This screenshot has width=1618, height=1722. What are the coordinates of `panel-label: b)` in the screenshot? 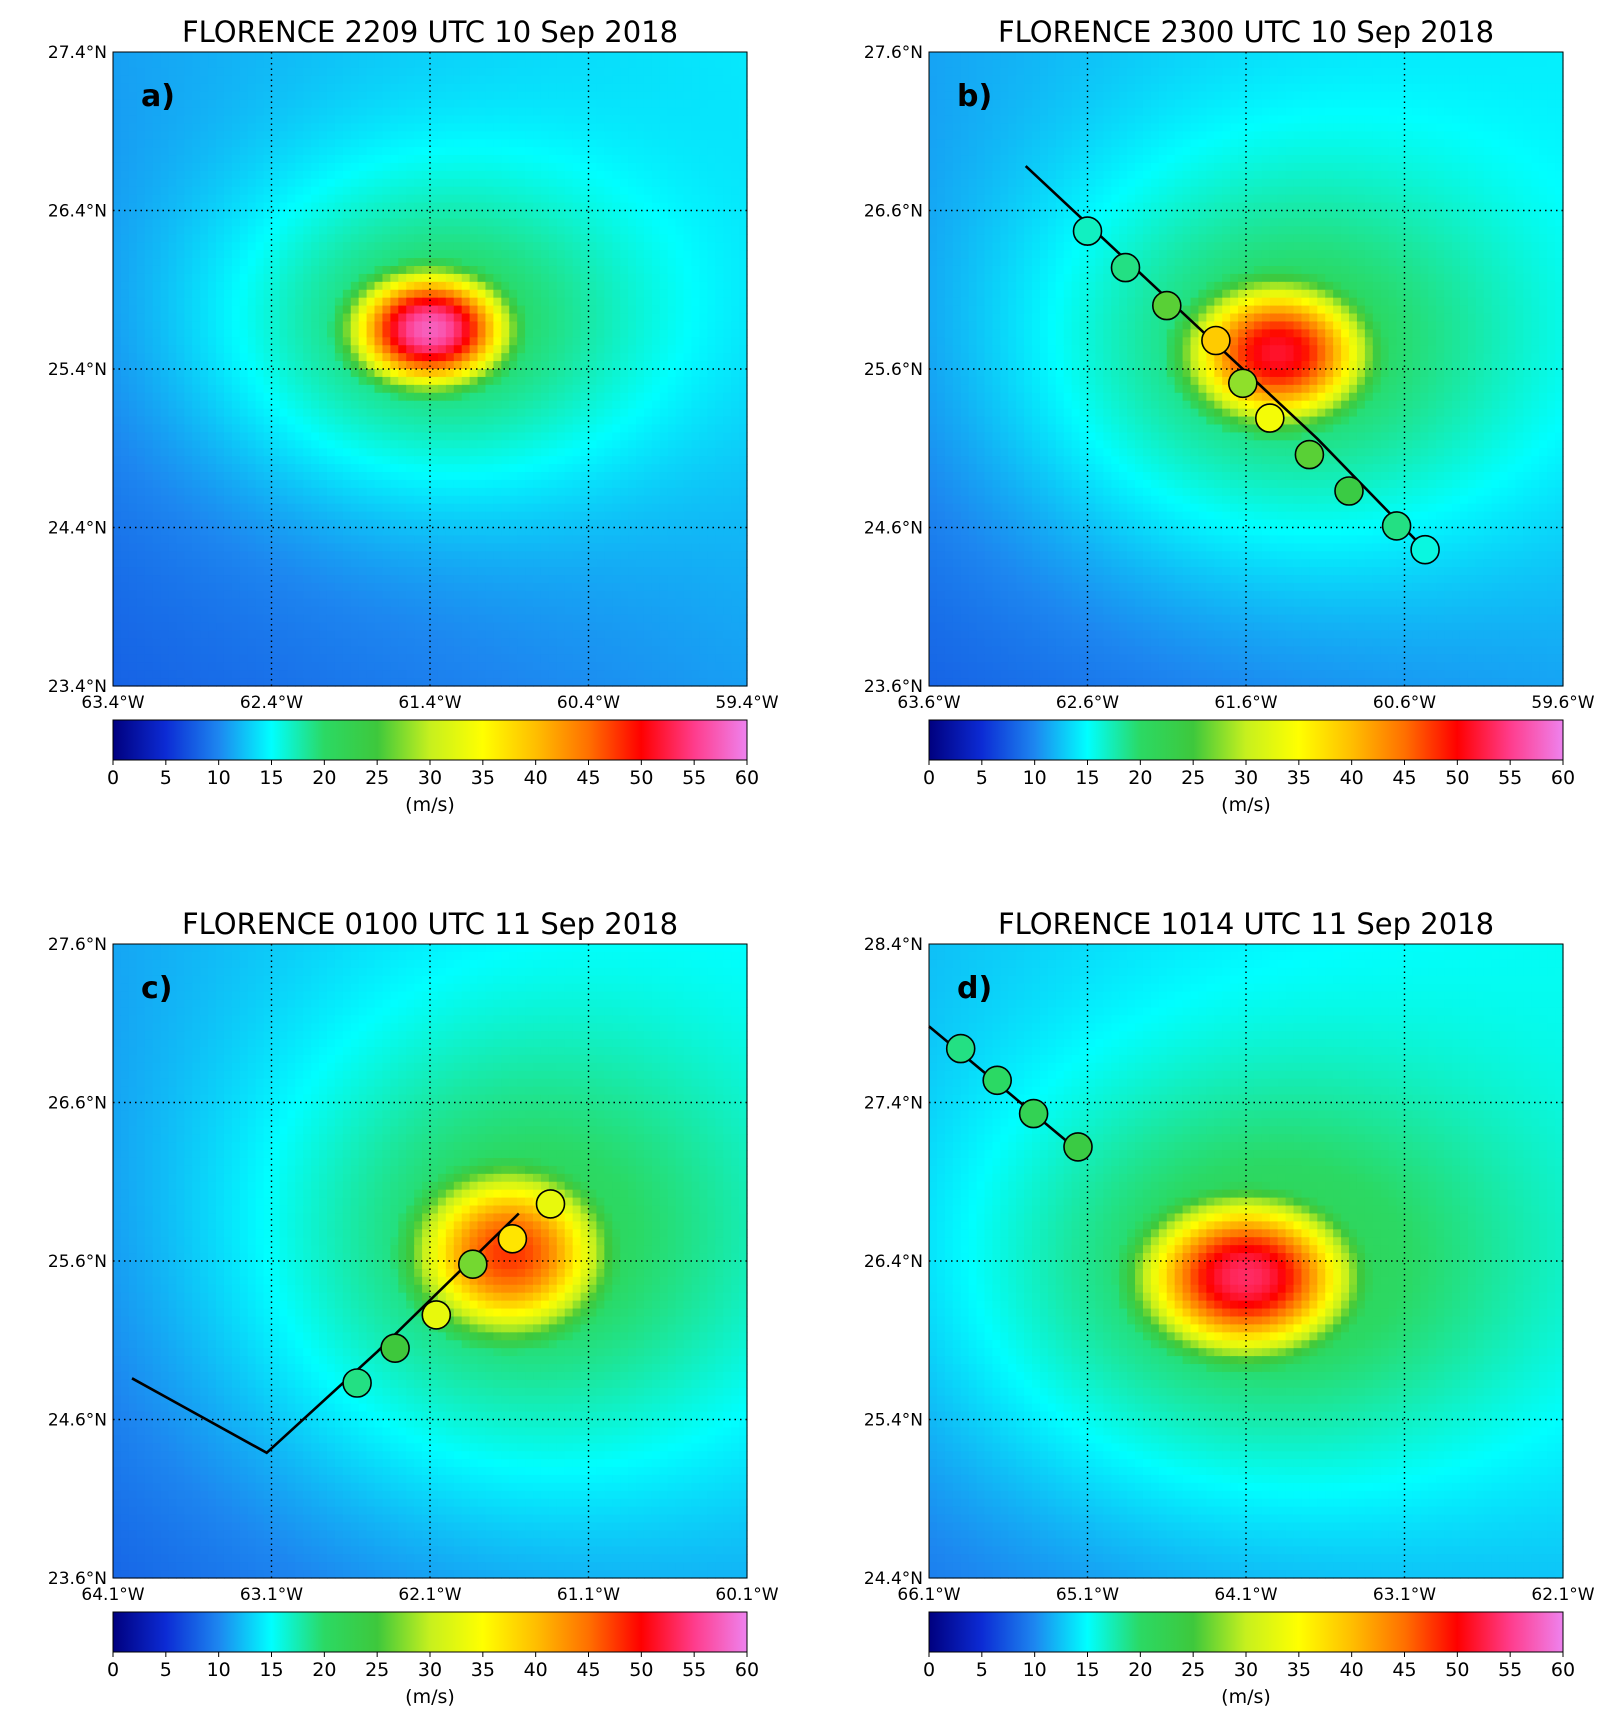 It's located at (974, 96).